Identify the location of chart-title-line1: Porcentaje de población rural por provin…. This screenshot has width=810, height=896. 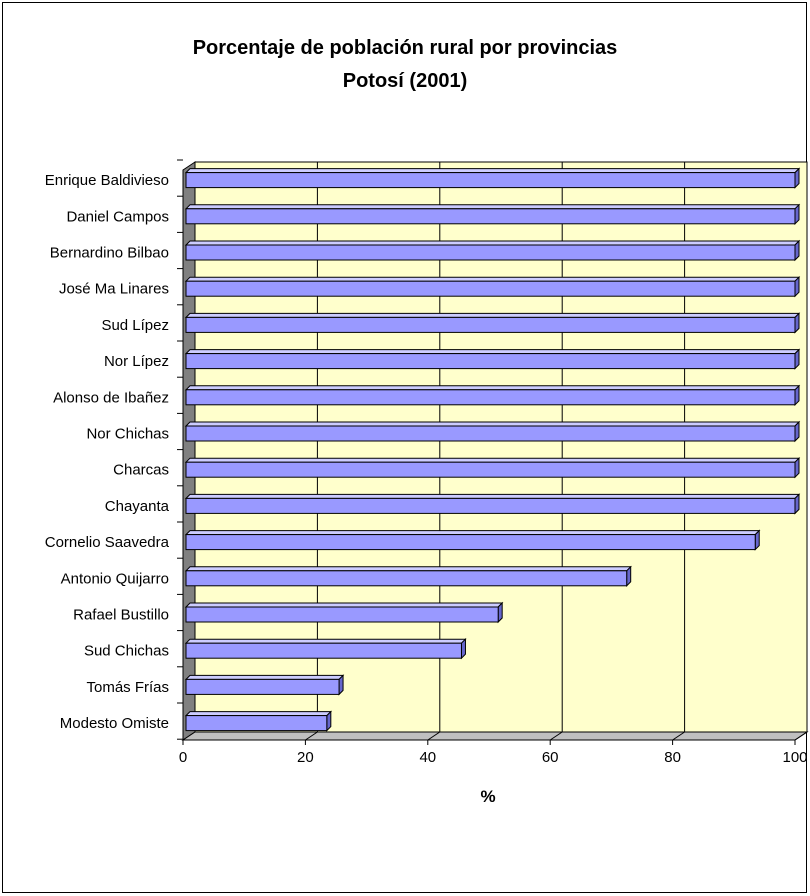
(405, 48).